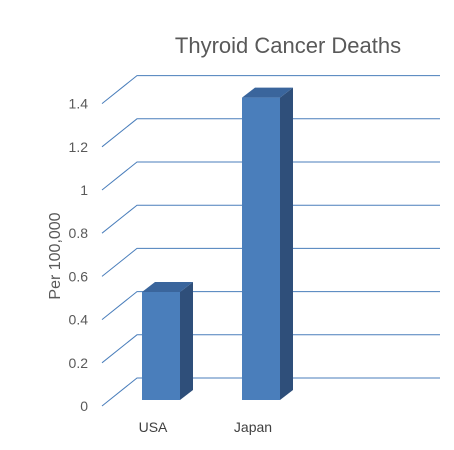  I want to click on y-tick-label-0: 0, so click(84, 406).